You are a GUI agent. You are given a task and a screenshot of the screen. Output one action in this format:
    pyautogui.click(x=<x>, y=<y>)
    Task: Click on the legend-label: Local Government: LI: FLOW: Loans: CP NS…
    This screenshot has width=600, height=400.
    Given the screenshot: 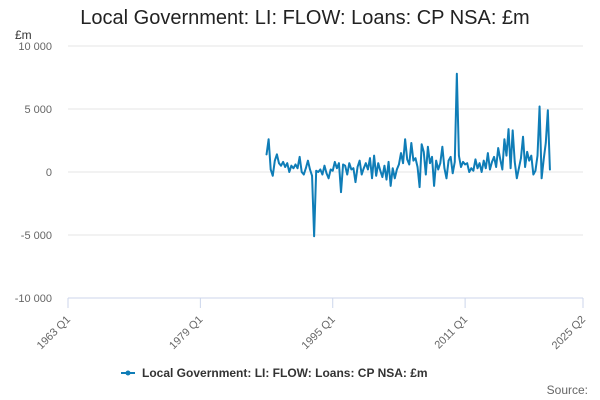 What is the action you would take?
    pyautogui.click(x=285, y=373)
    